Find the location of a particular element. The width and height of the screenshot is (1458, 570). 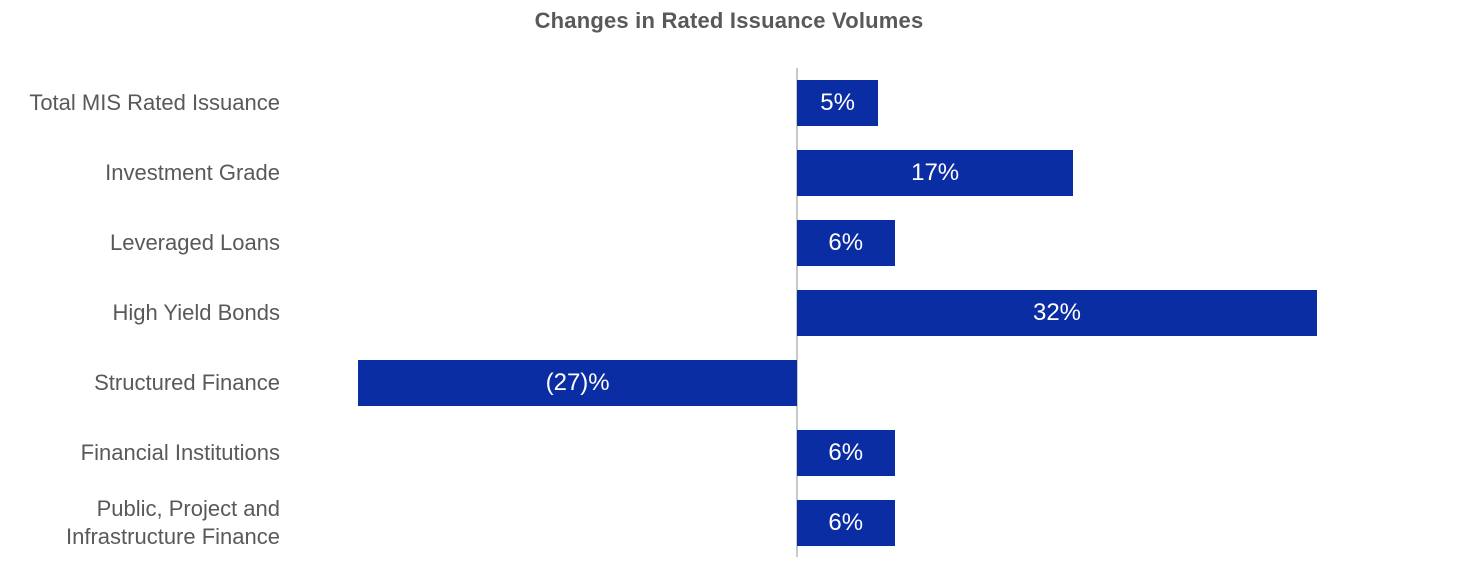

category-label: Financial Institutions is located at coordinates (180, 452).